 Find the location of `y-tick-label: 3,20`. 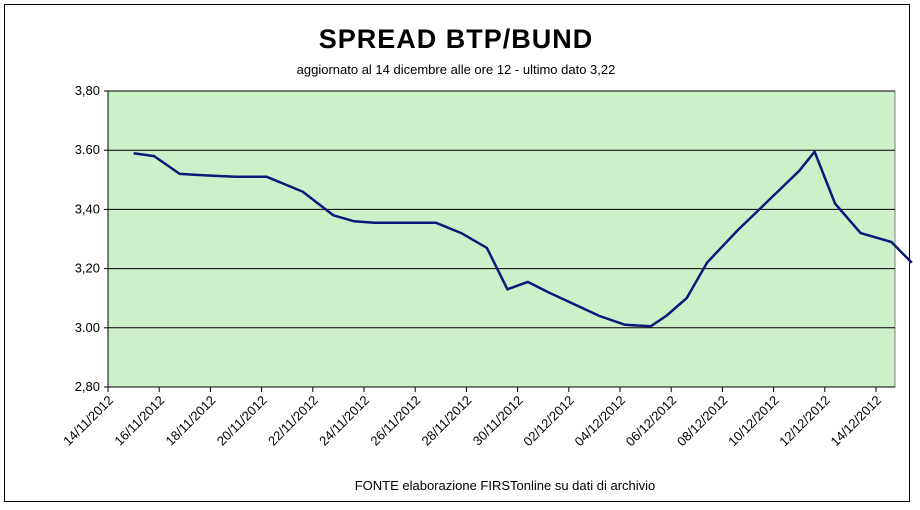

y-tick-label: 3,20 is located at coordinates (87, 268).